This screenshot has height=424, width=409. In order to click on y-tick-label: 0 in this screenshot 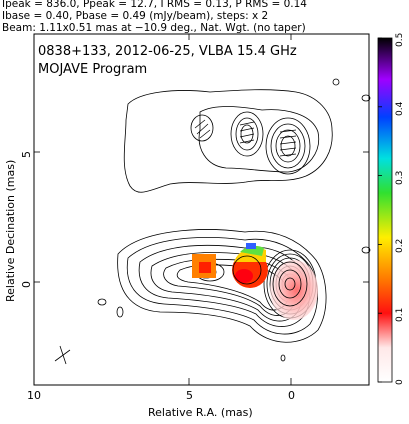, I will do `click(26, 284)`.